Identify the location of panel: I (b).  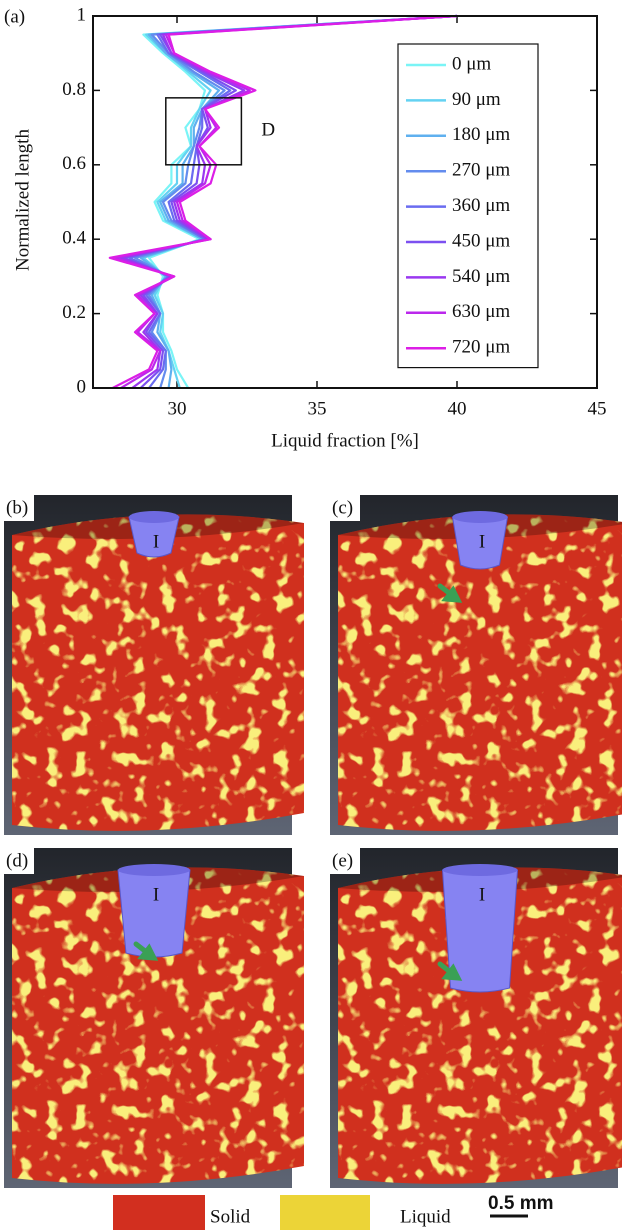
(154, 665).